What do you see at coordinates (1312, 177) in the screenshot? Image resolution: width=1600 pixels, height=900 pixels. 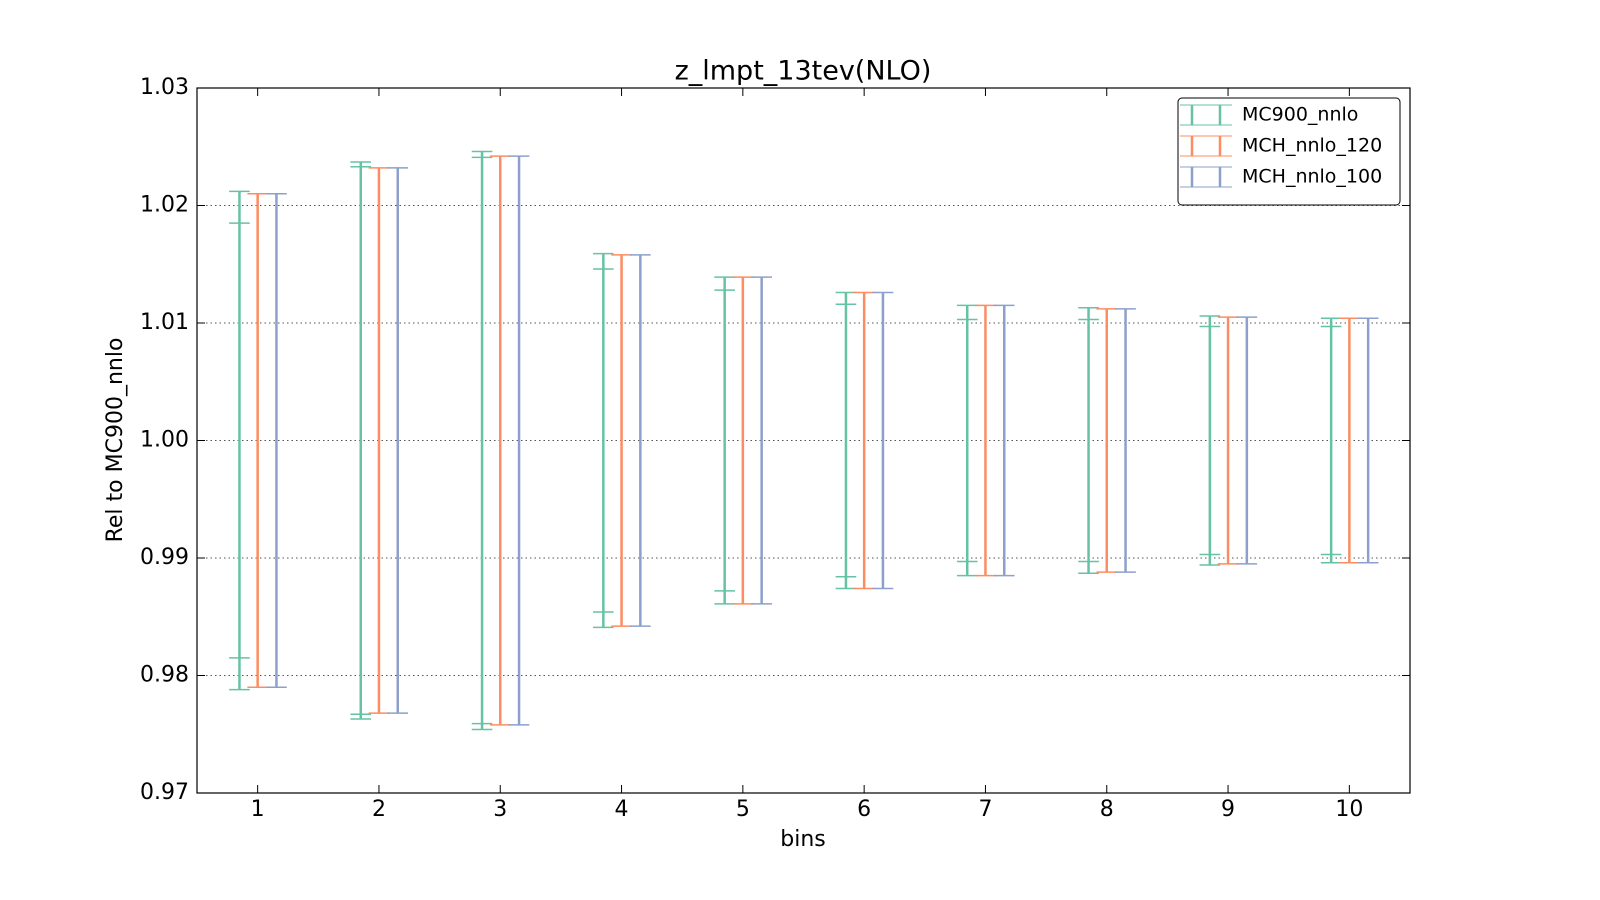 I see `legend-label: MCH_nnlo_100` at bounding box center [1312, 177].